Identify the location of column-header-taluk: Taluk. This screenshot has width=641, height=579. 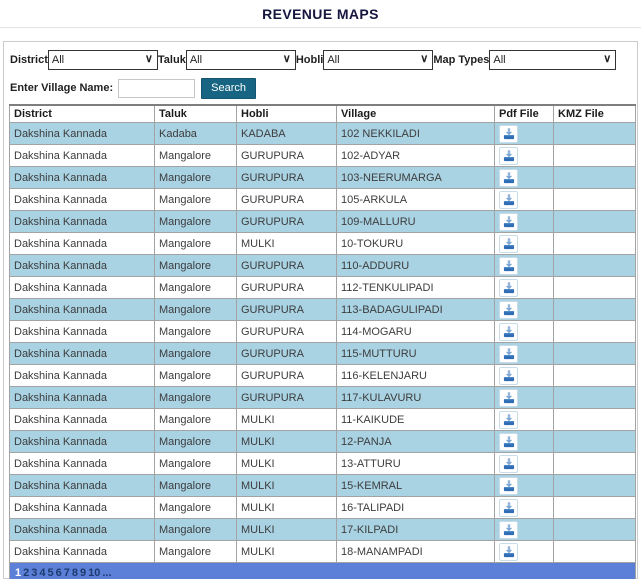
(195, 113).